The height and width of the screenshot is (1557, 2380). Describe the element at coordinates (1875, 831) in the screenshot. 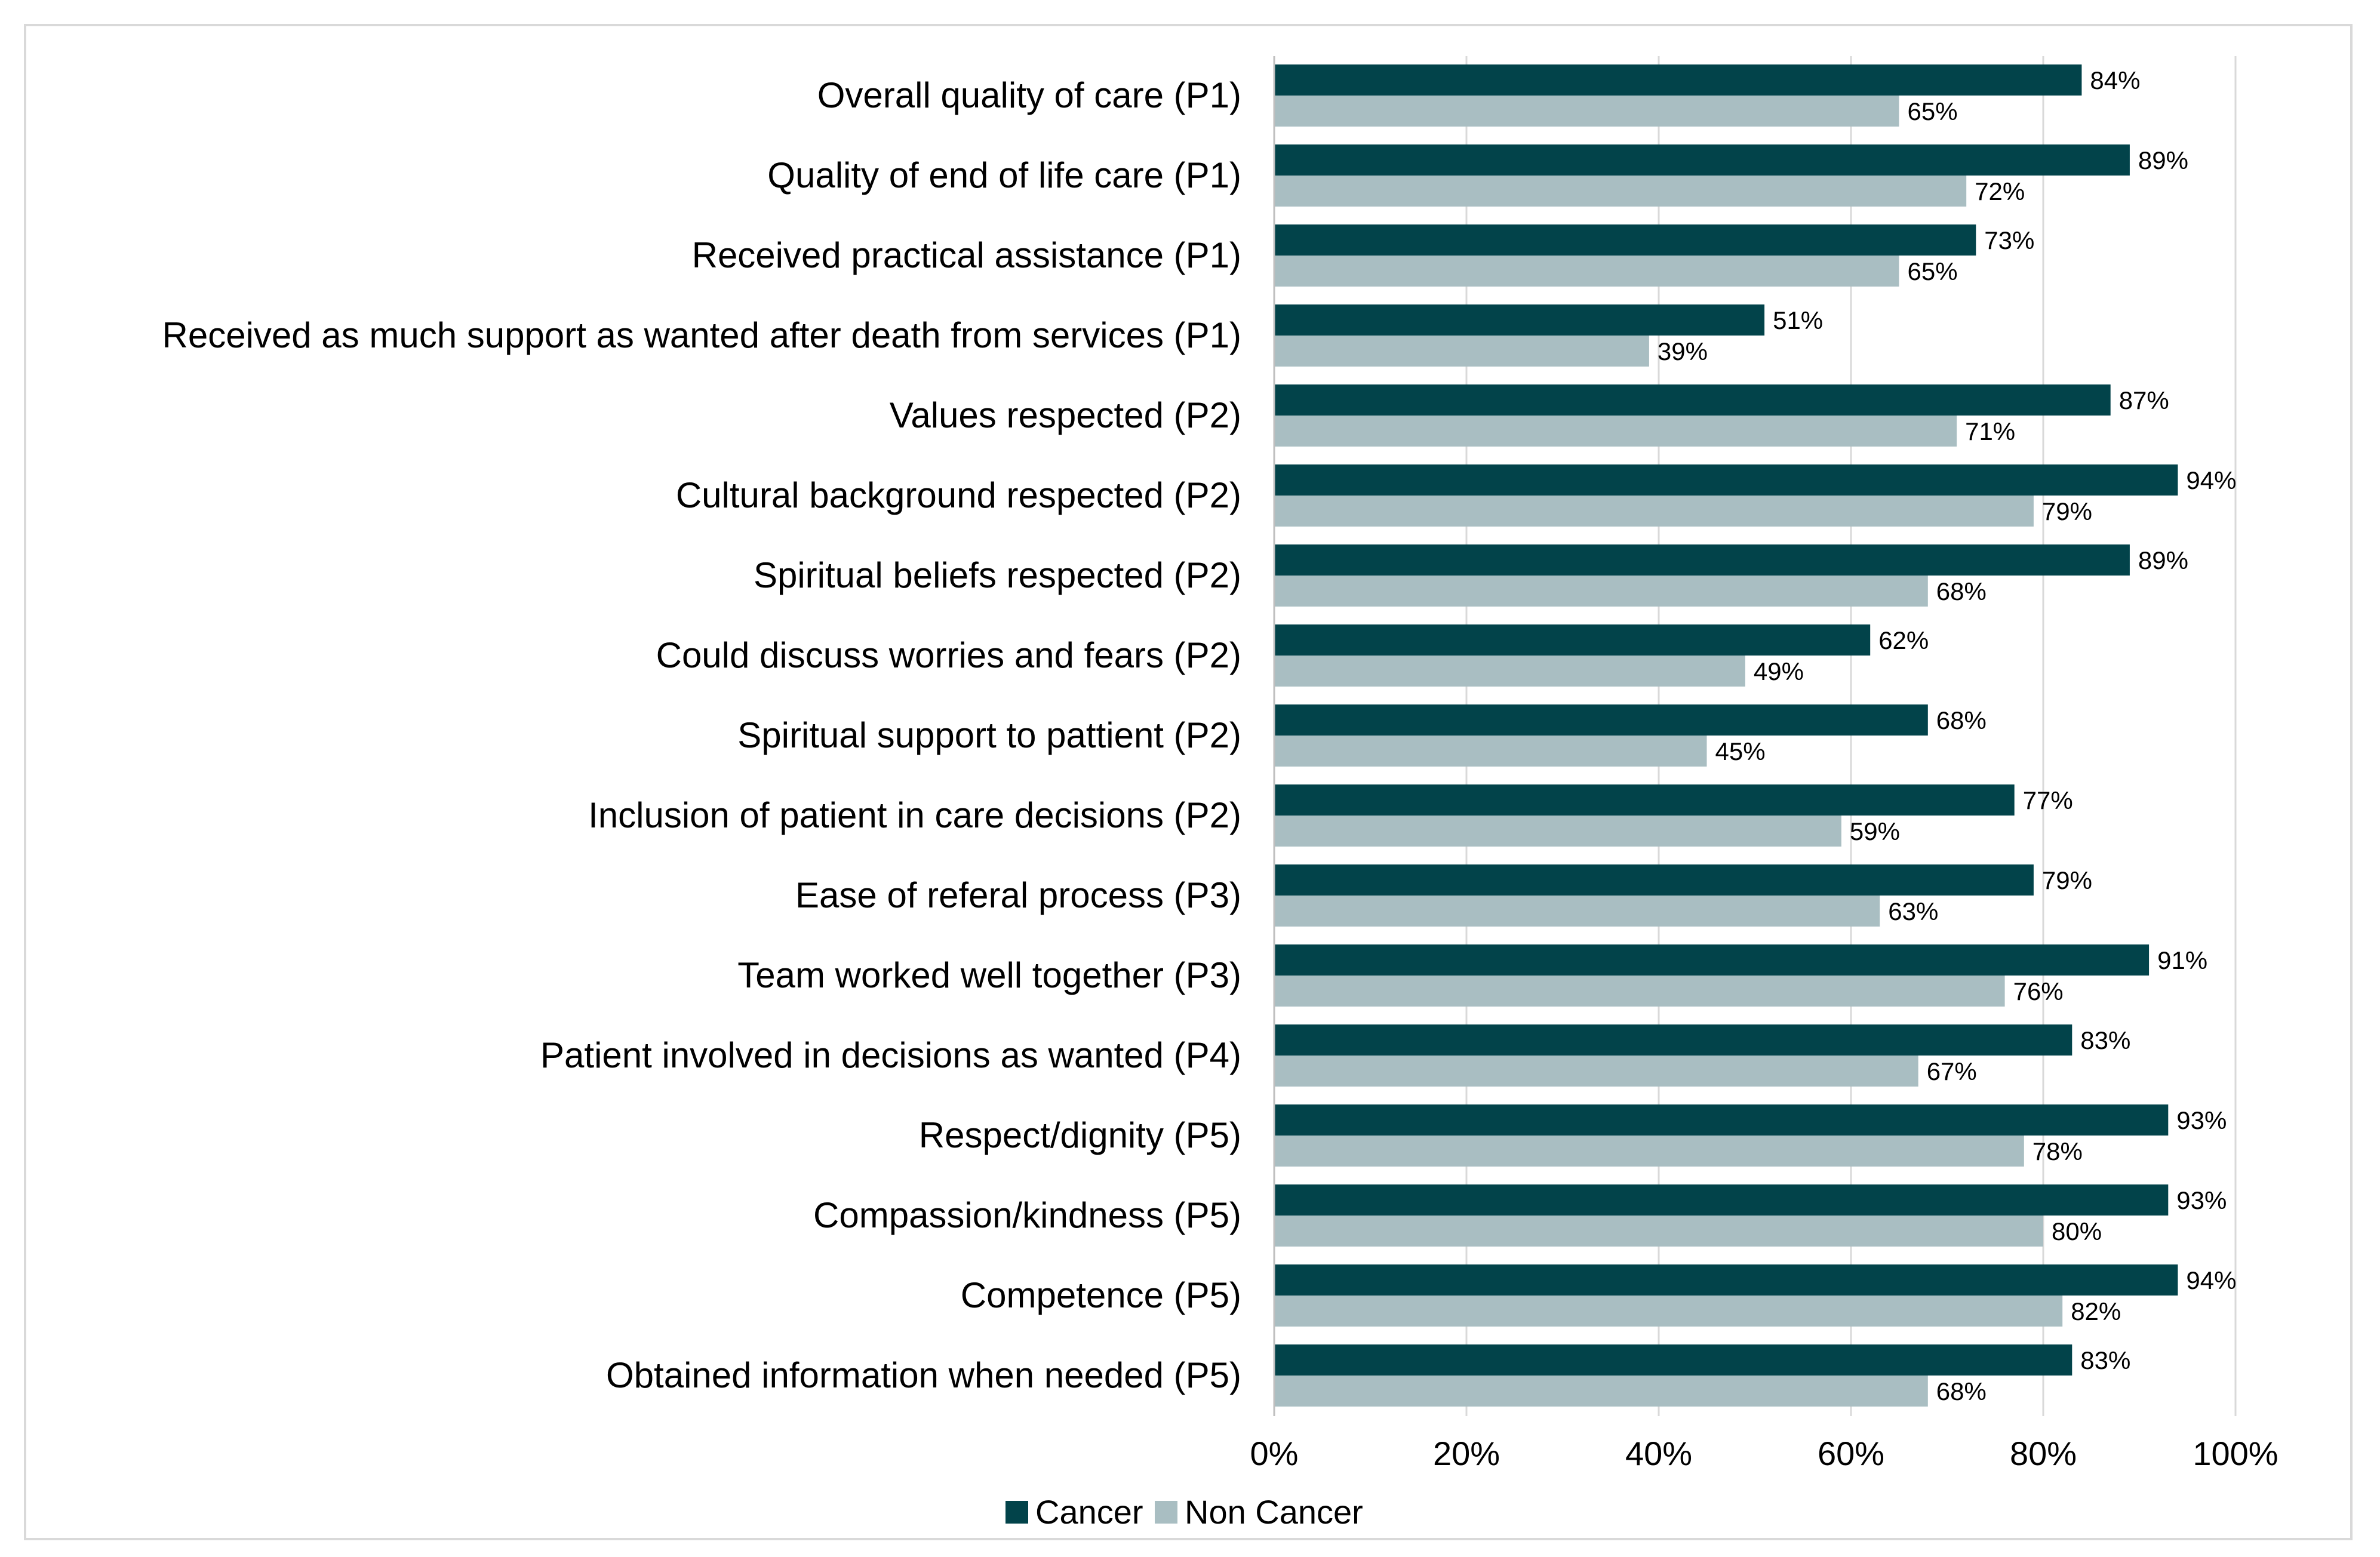

I see `data-label-non-cancer: 59%` at that location.